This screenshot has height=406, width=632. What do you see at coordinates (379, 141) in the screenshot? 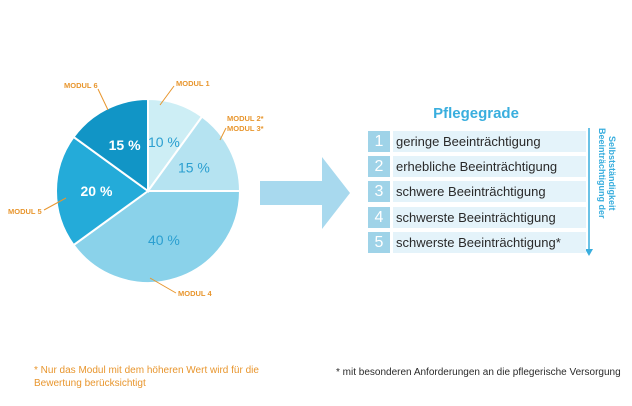
I see `pflegegrad-number: 1` at bounding box center [379, 141].